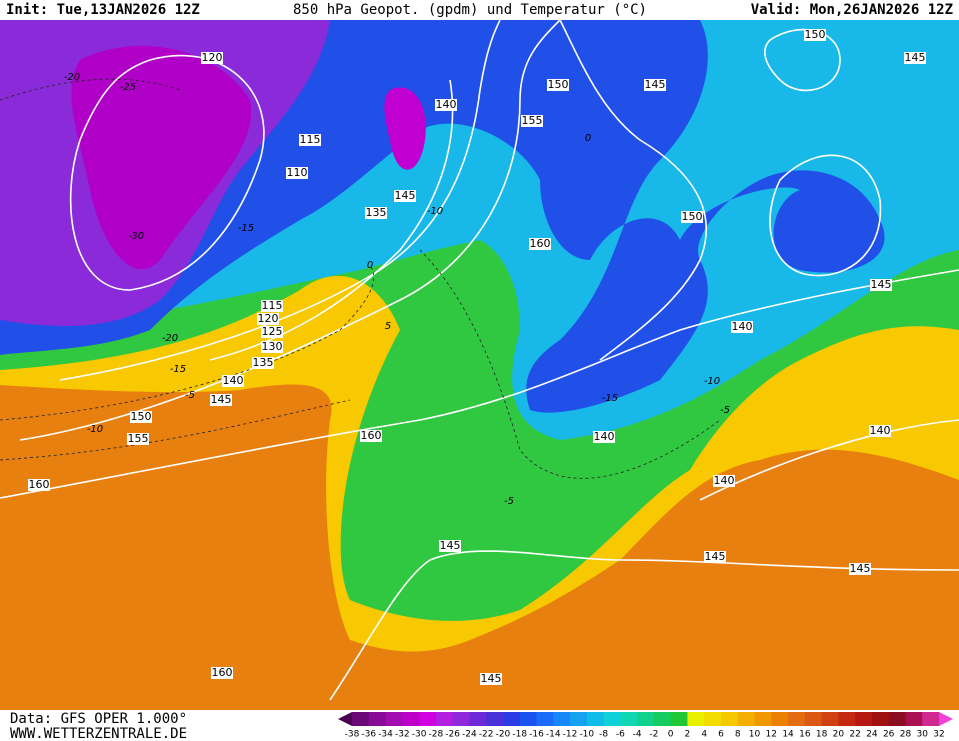  What do you see at coordinates (688, 735) in the screenshot?
I see `colorbar-label: 2` at bounding box center [688, 735].